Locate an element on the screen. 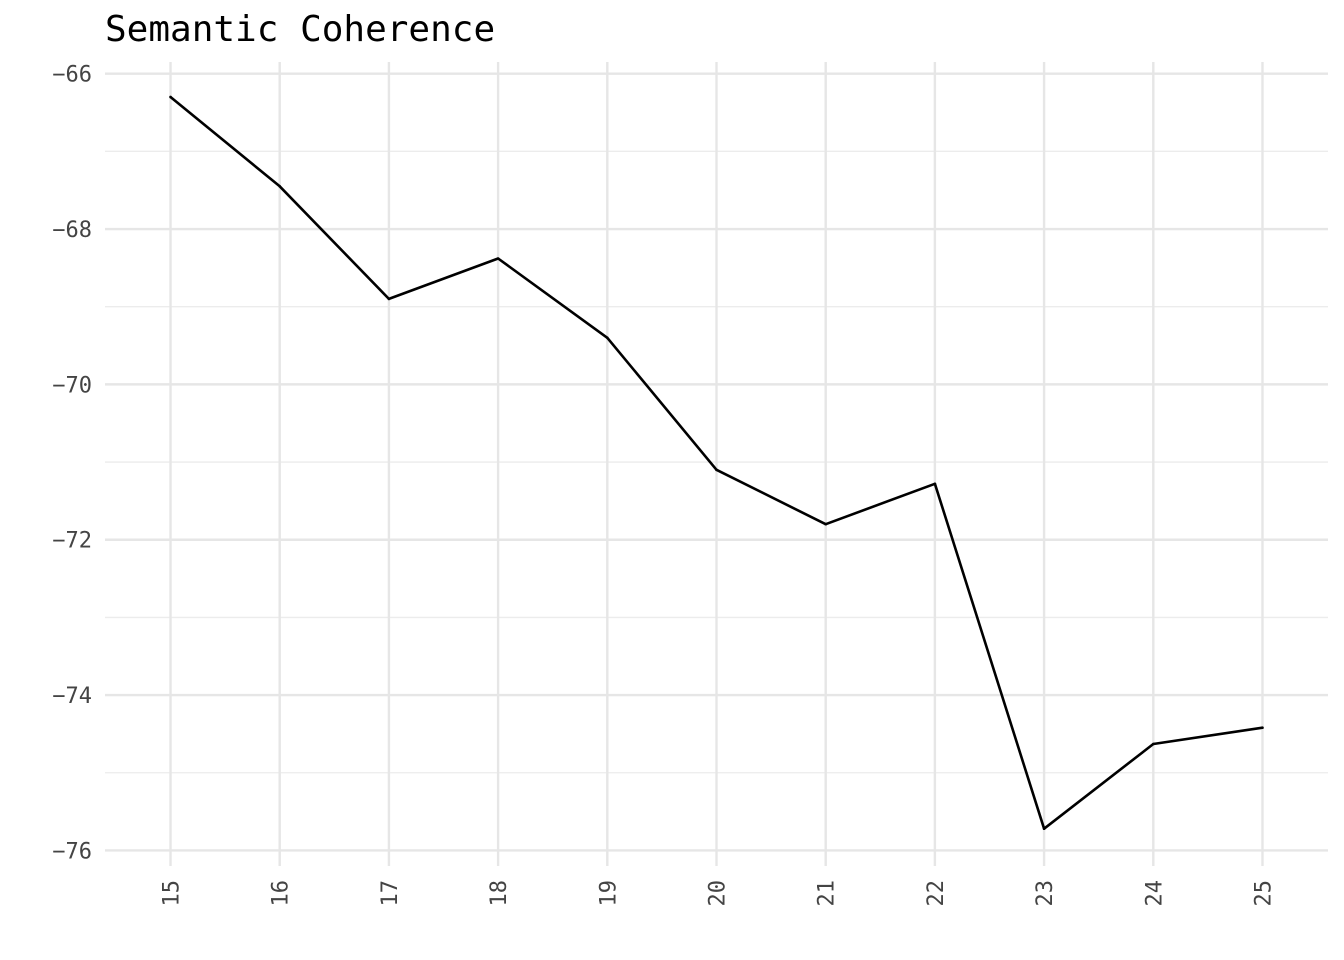  x-tick-label-3: 18 is located at coordinates (499, 893).